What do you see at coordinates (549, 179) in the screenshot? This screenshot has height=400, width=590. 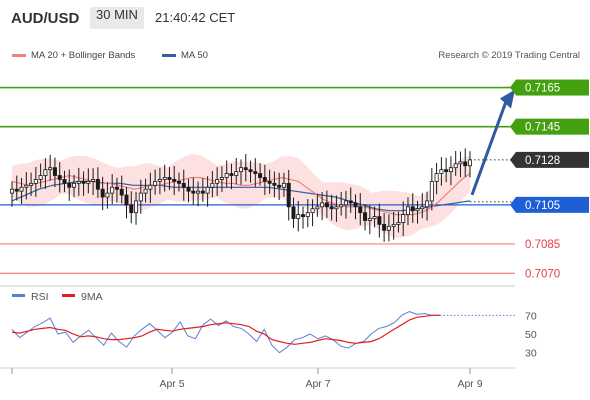 I see `price-labels: 0.7165 0.7145 0.7128 0.7105 0.7085 0.7070` at bounding box center [549, 179].